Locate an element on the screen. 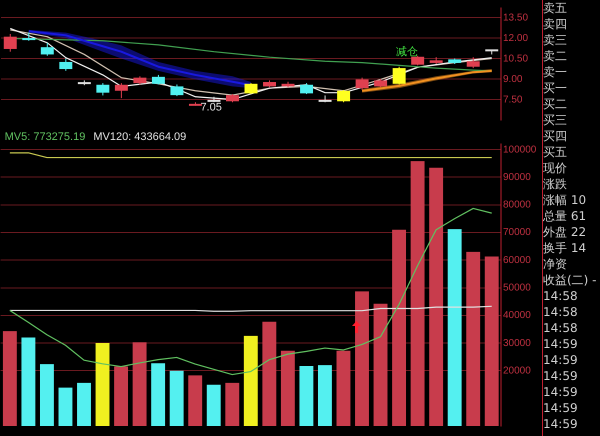  text: 买五 is located at coordinates (555, 152).